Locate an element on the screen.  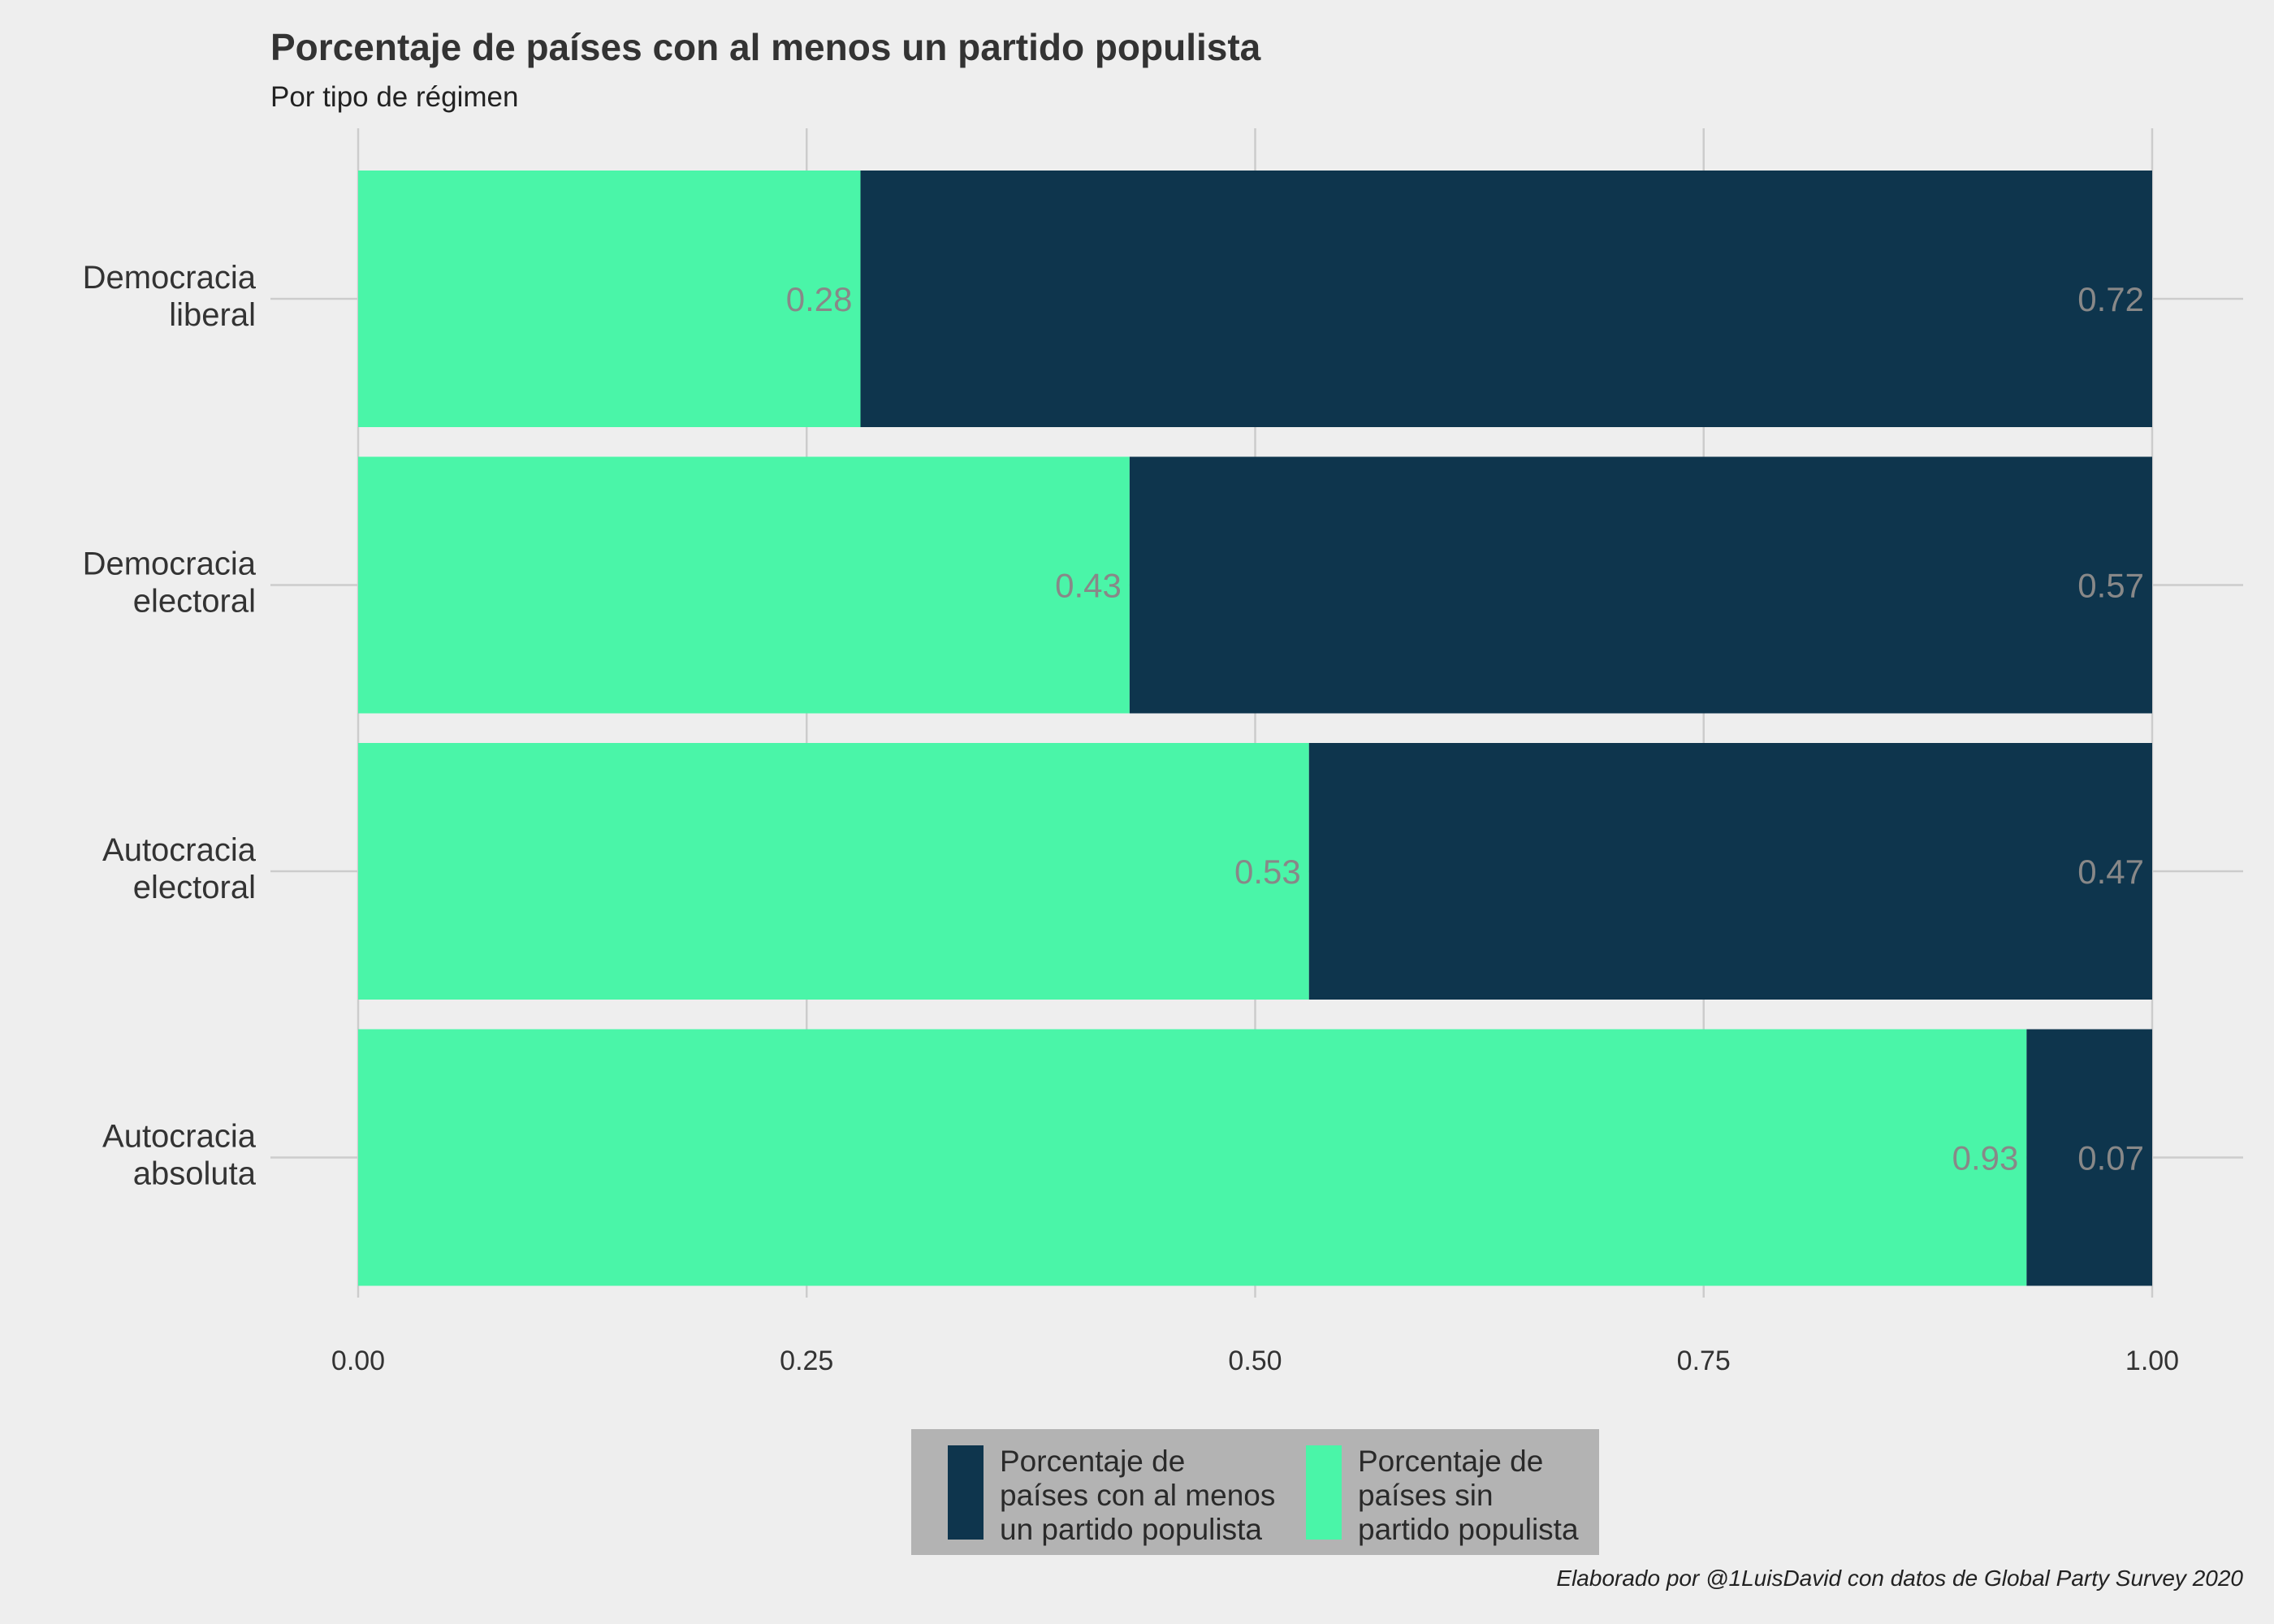
bar-value-label: 0.47 is located at coordinates (2110, 872).